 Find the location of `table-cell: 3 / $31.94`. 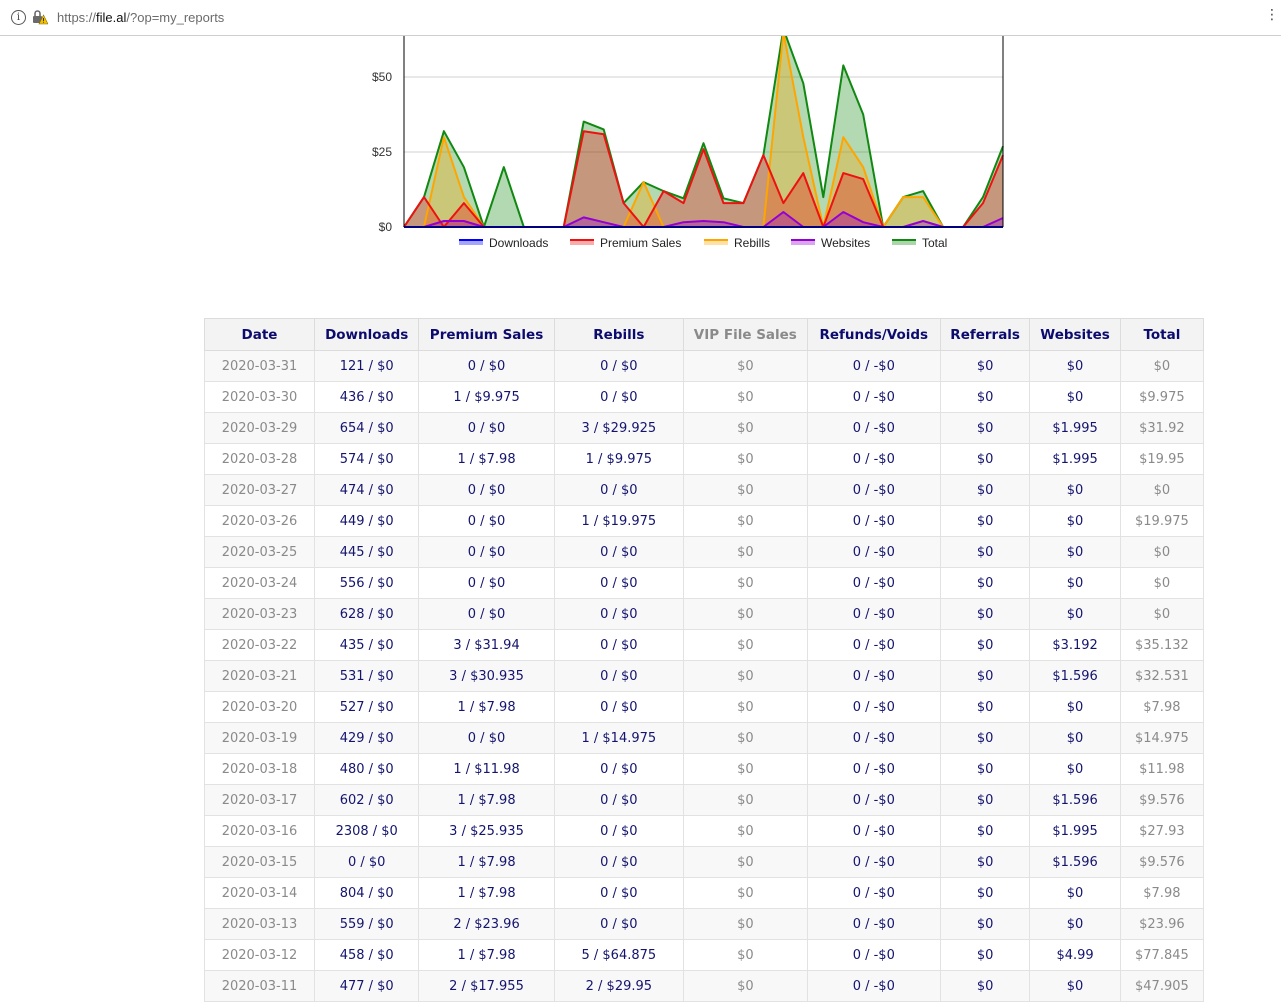

table-cell: 3 / $31.94 is located at coordinates (486, 645).